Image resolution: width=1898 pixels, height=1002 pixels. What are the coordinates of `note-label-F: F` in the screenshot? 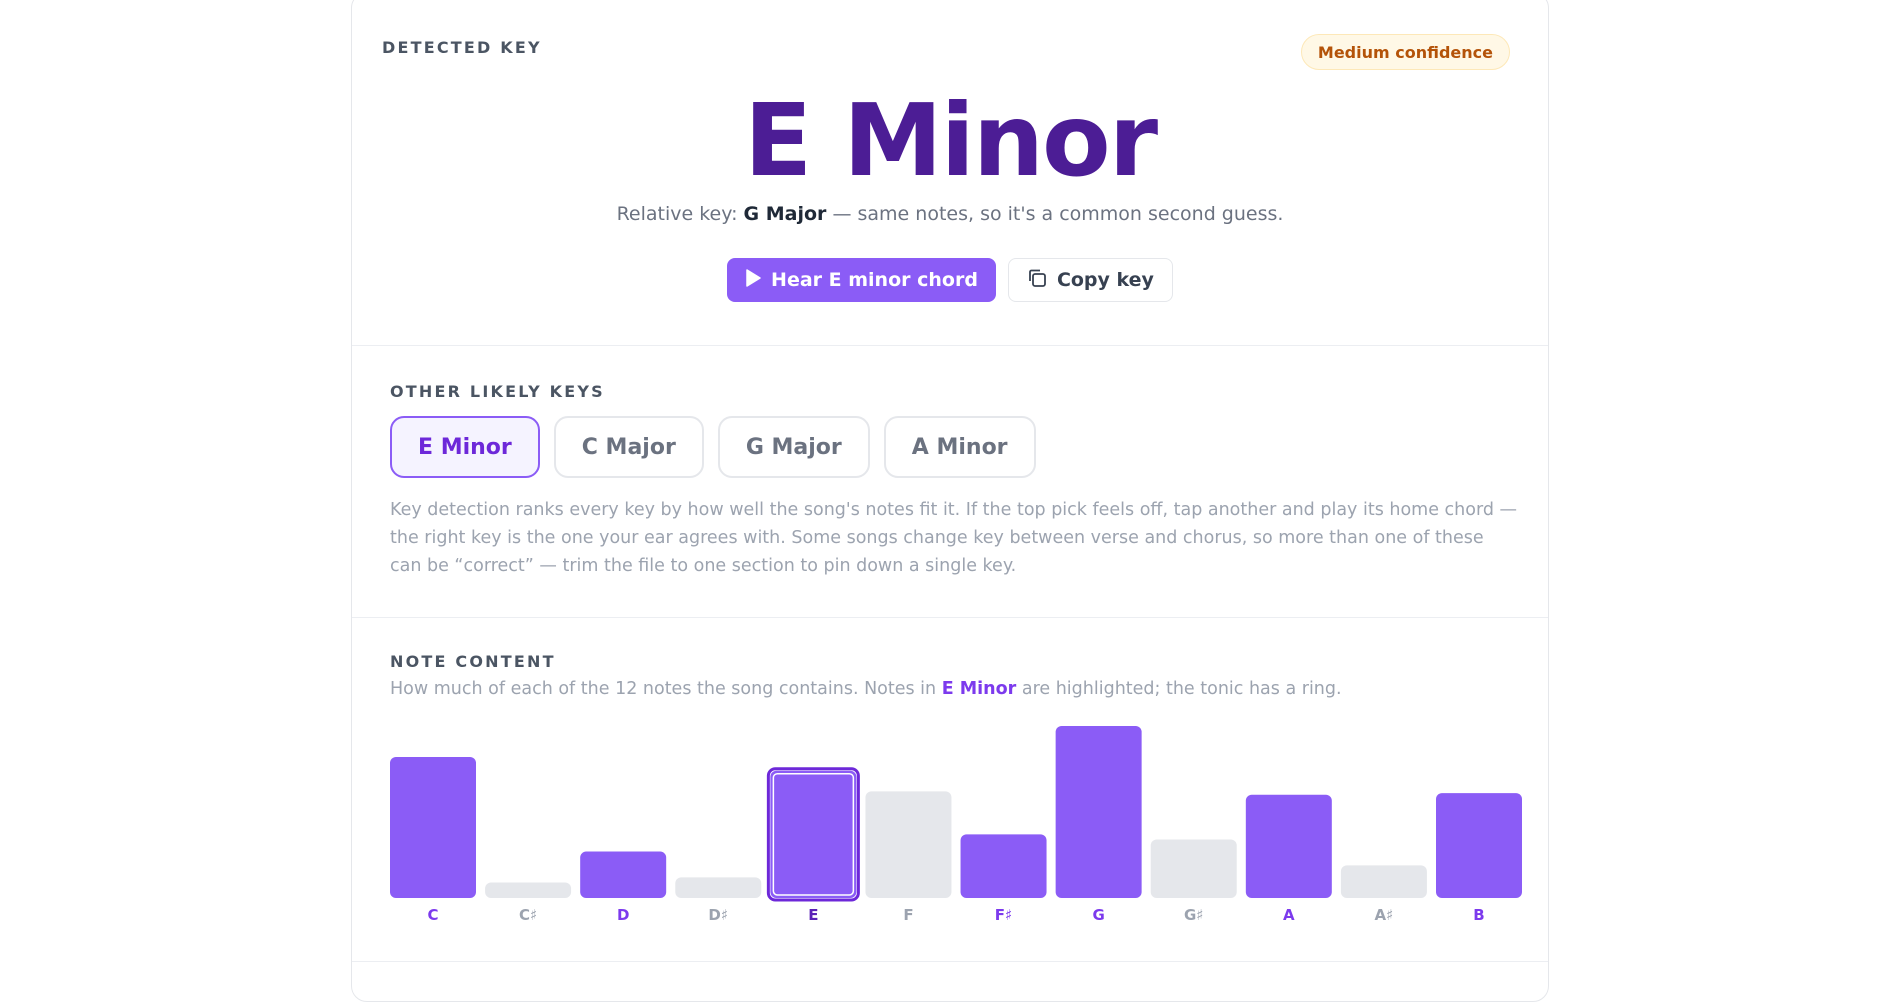 It's located at (908, 914).